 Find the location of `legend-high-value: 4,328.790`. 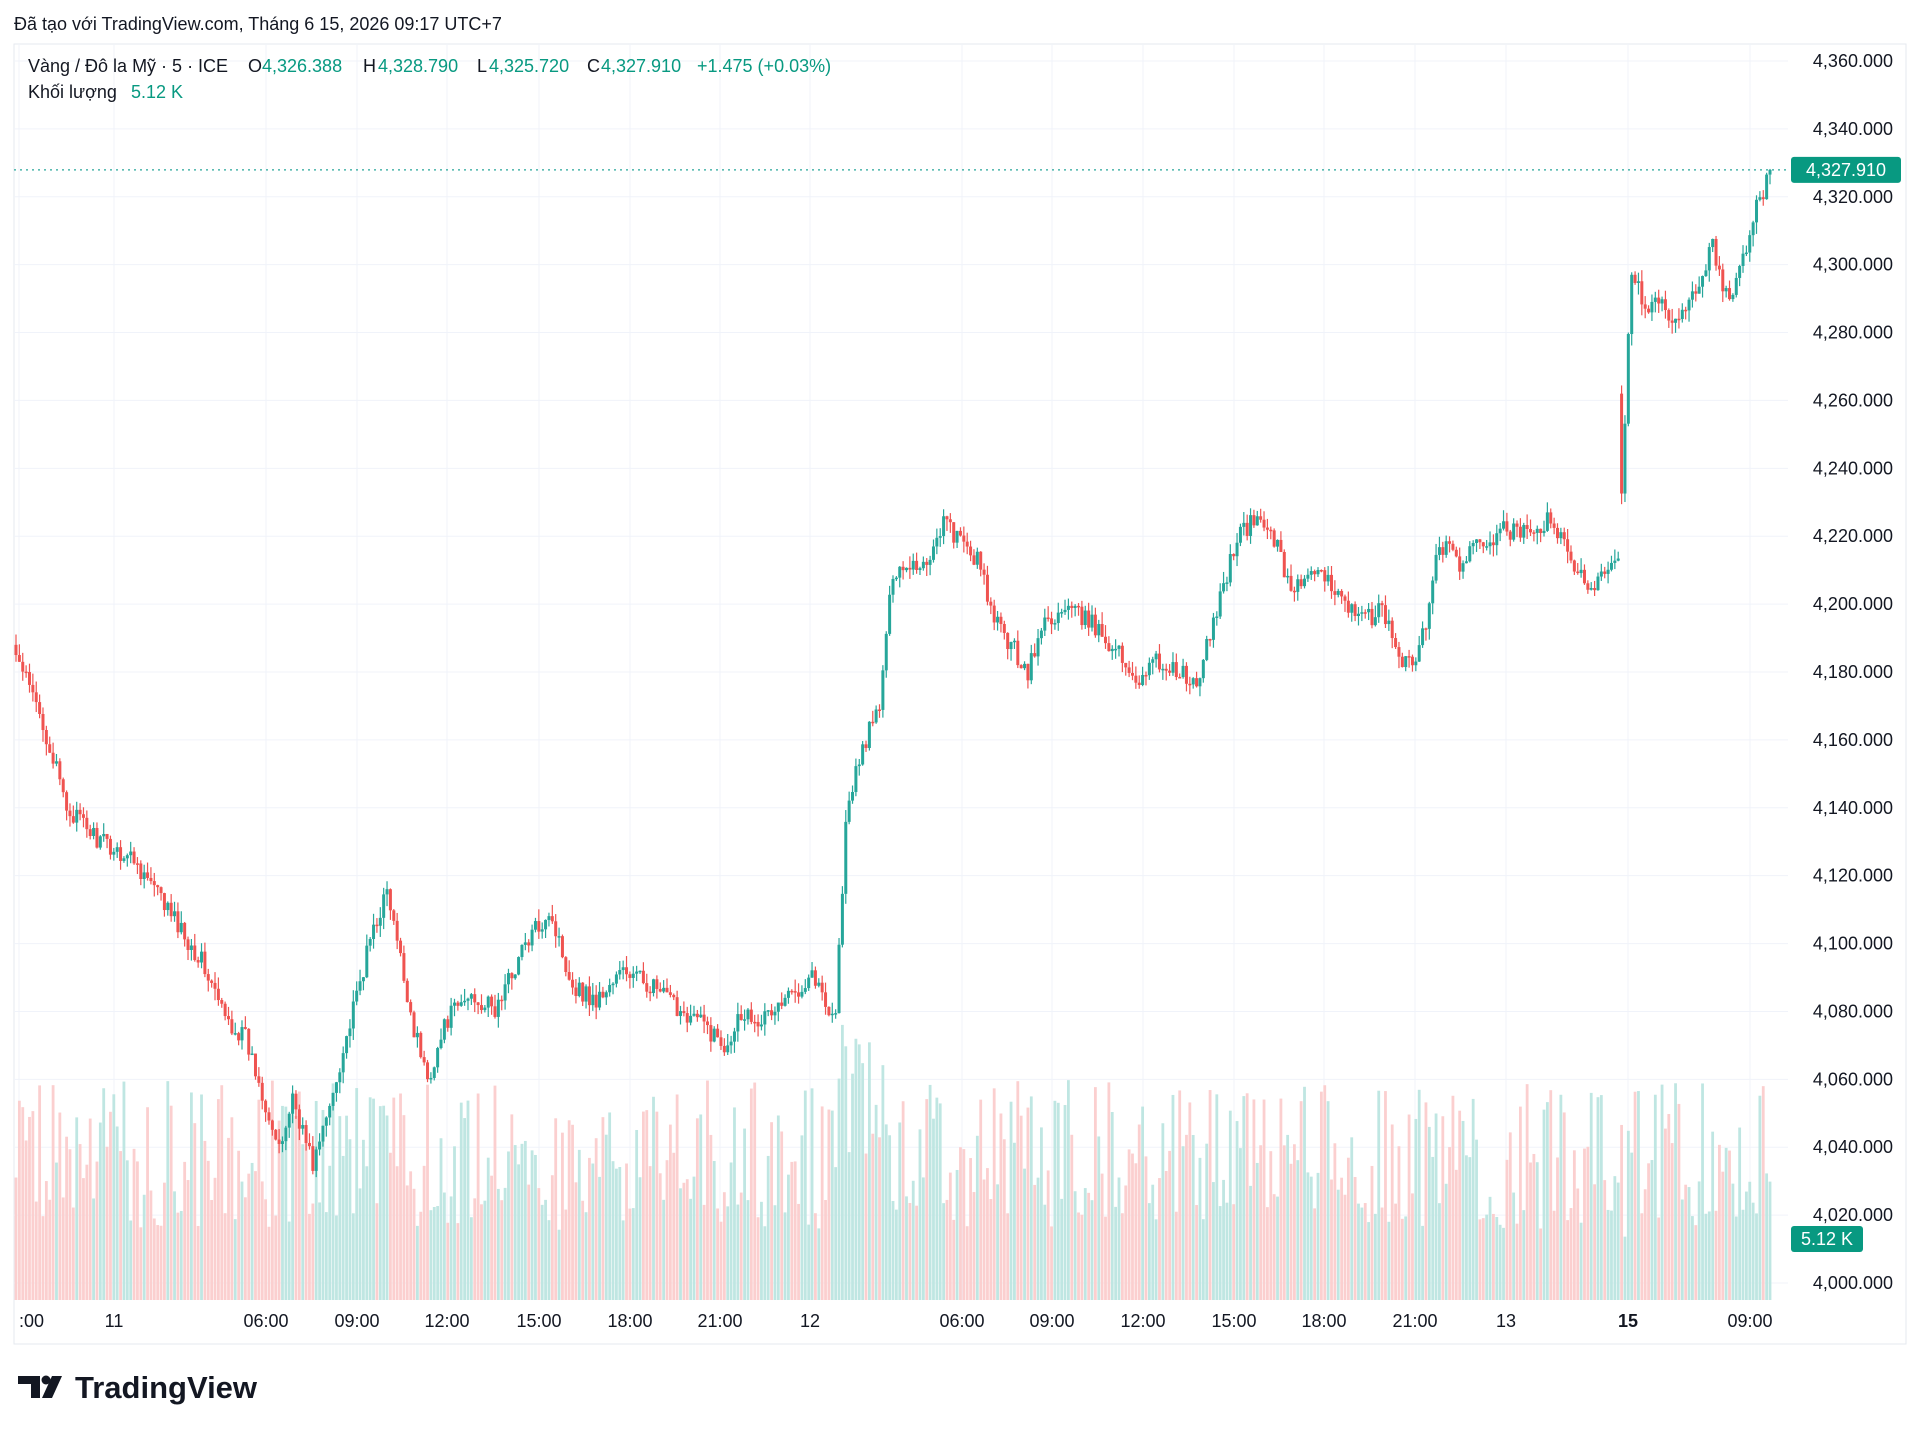

legend-high-value: 4,328.790 is located at coordinates (418, 66).